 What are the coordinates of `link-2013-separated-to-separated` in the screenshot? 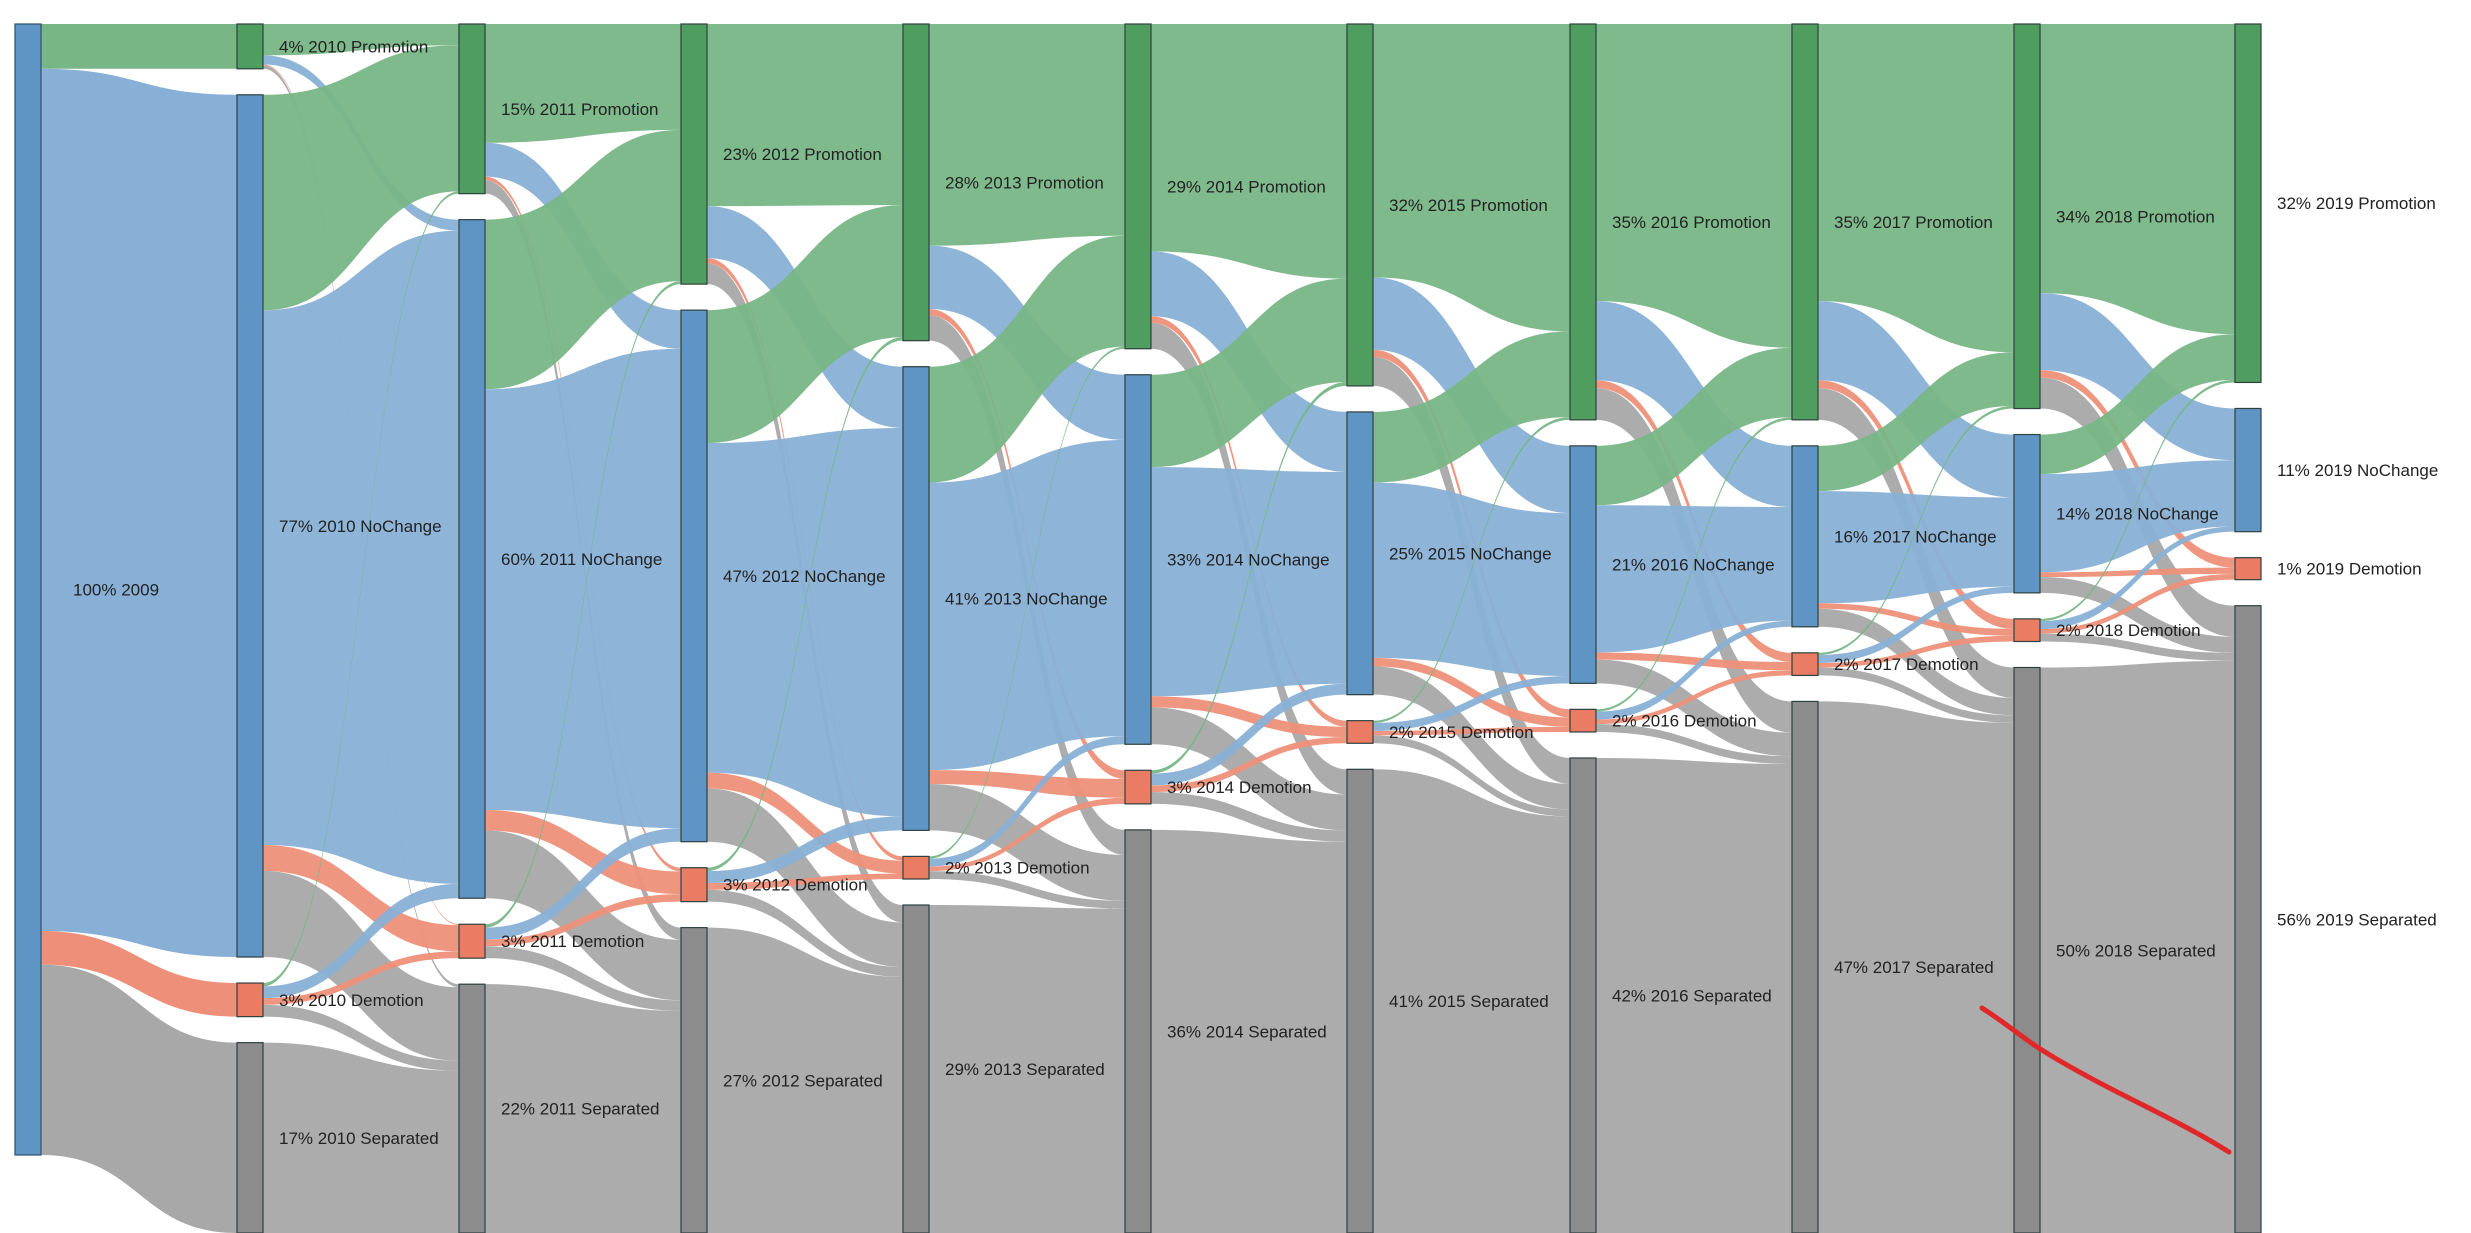 It's located at (1027, 1069).